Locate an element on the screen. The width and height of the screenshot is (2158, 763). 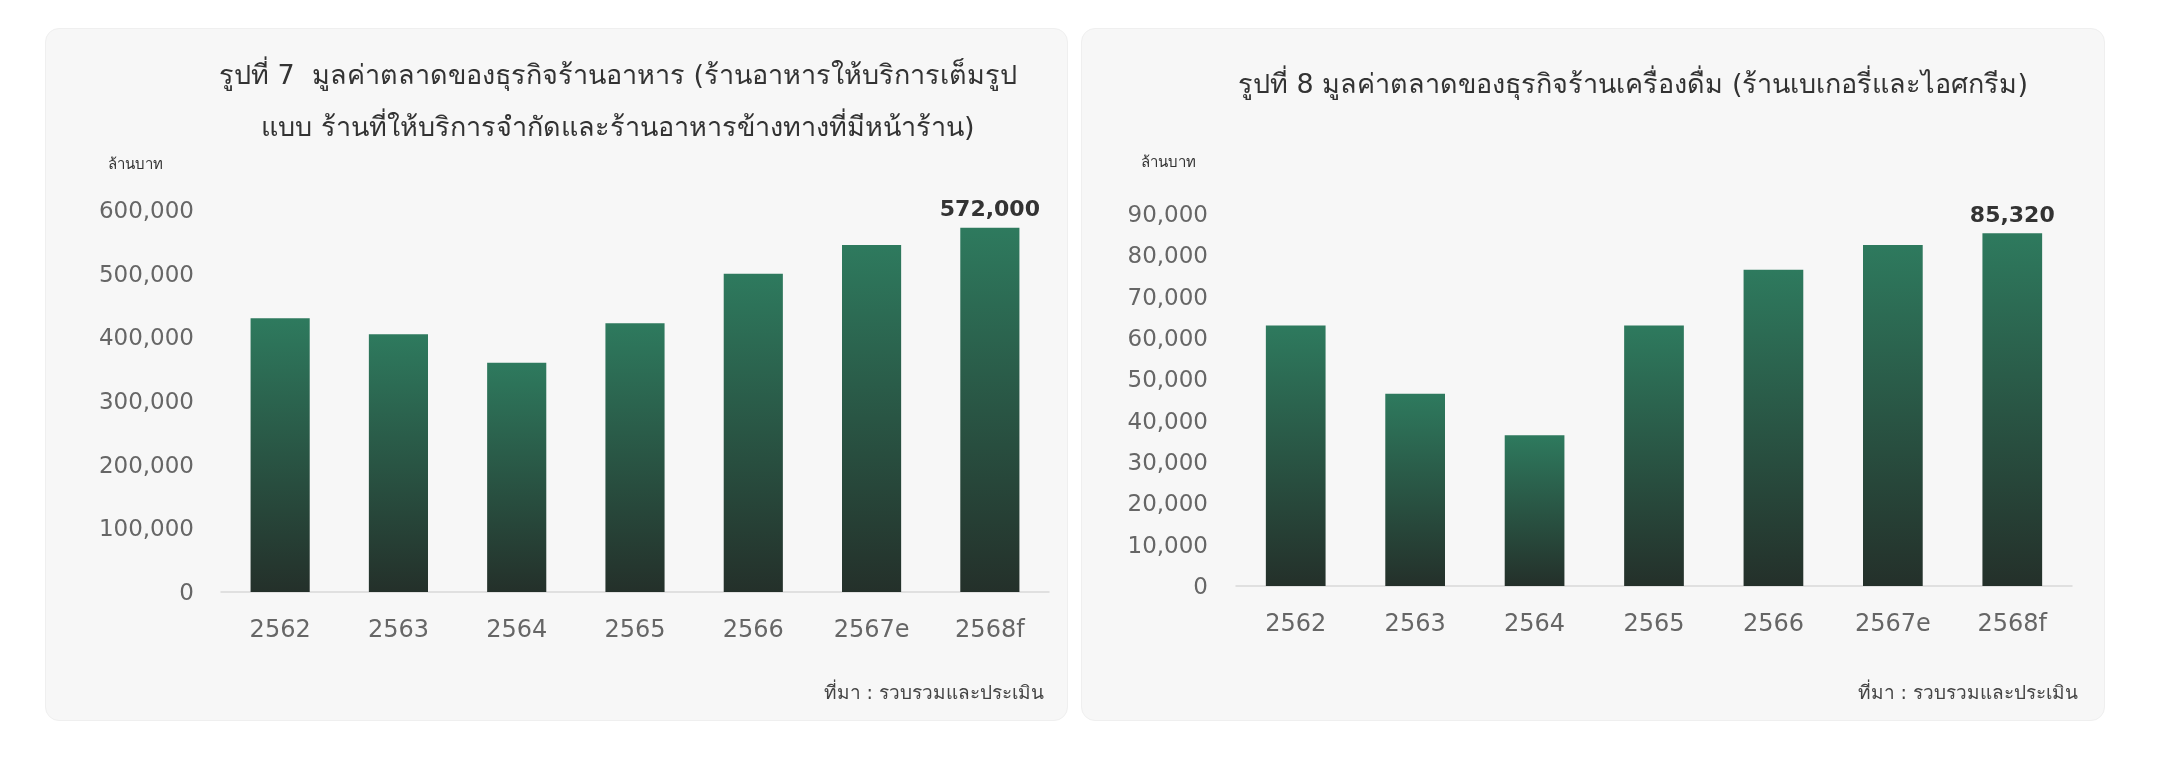
data-label: 85,320 is located at coordinates (2012, 214).